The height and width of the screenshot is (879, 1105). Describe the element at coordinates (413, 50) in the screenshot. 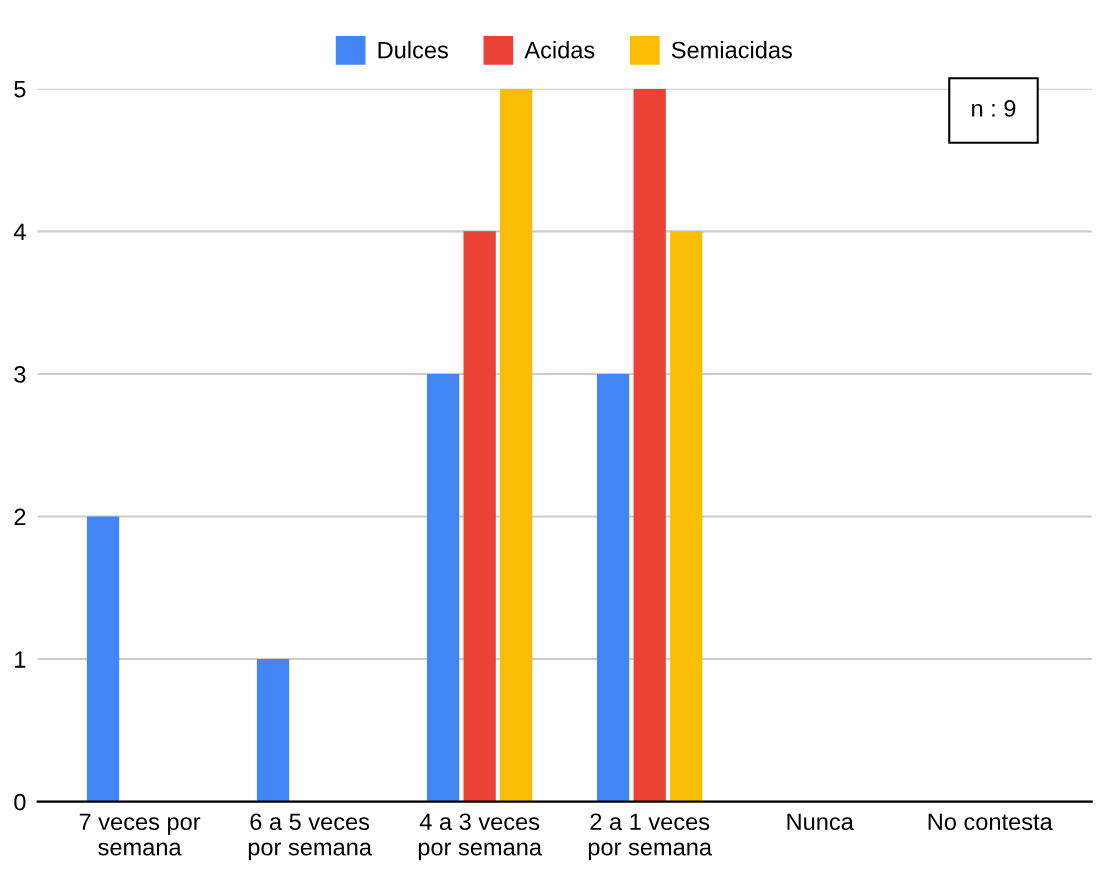

I see `legend-label: Dulces` at that location.